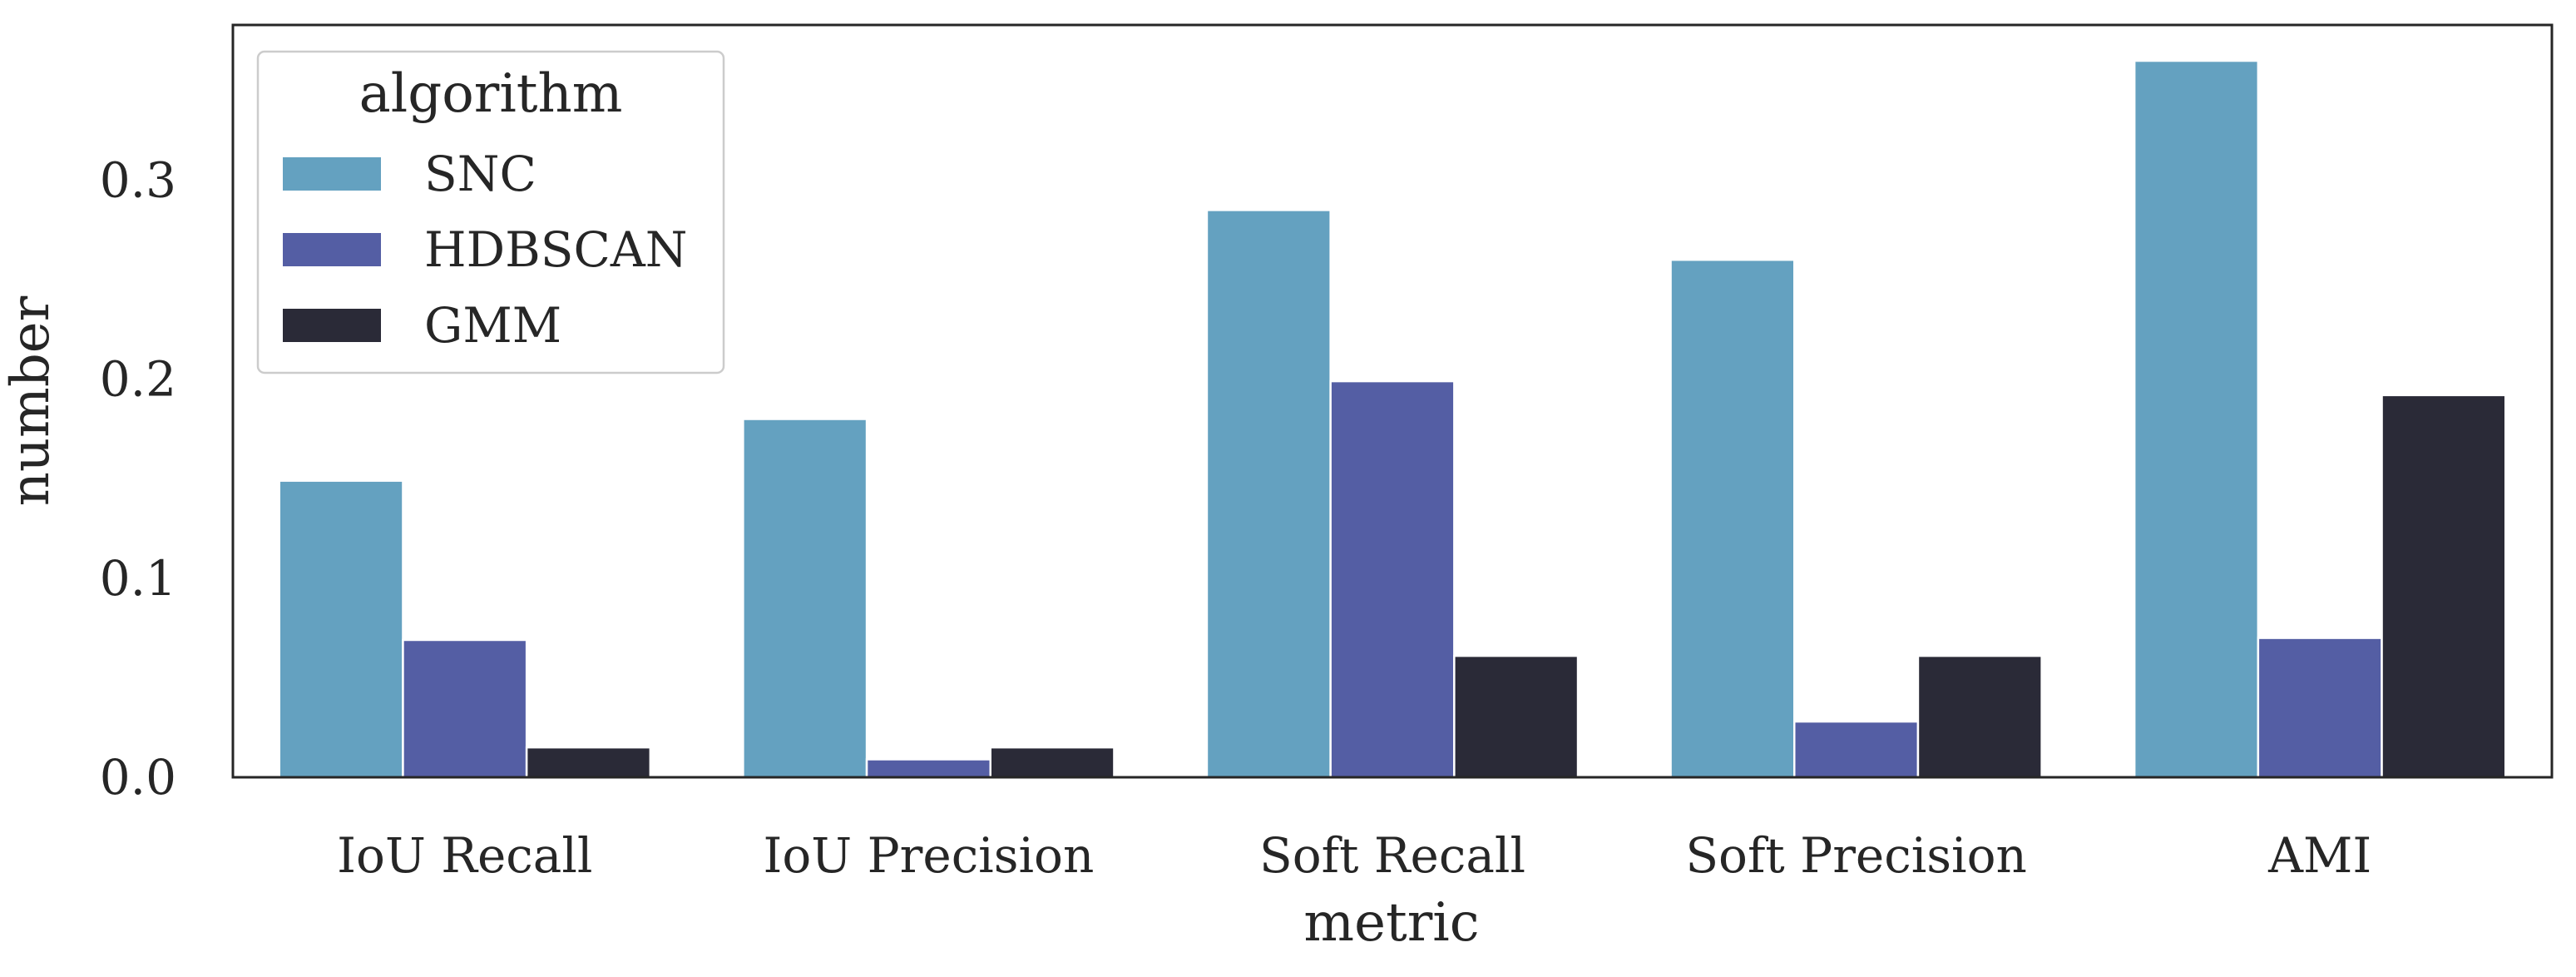  I want to click on legend-swatch-hdbscan, so click(332, 249).